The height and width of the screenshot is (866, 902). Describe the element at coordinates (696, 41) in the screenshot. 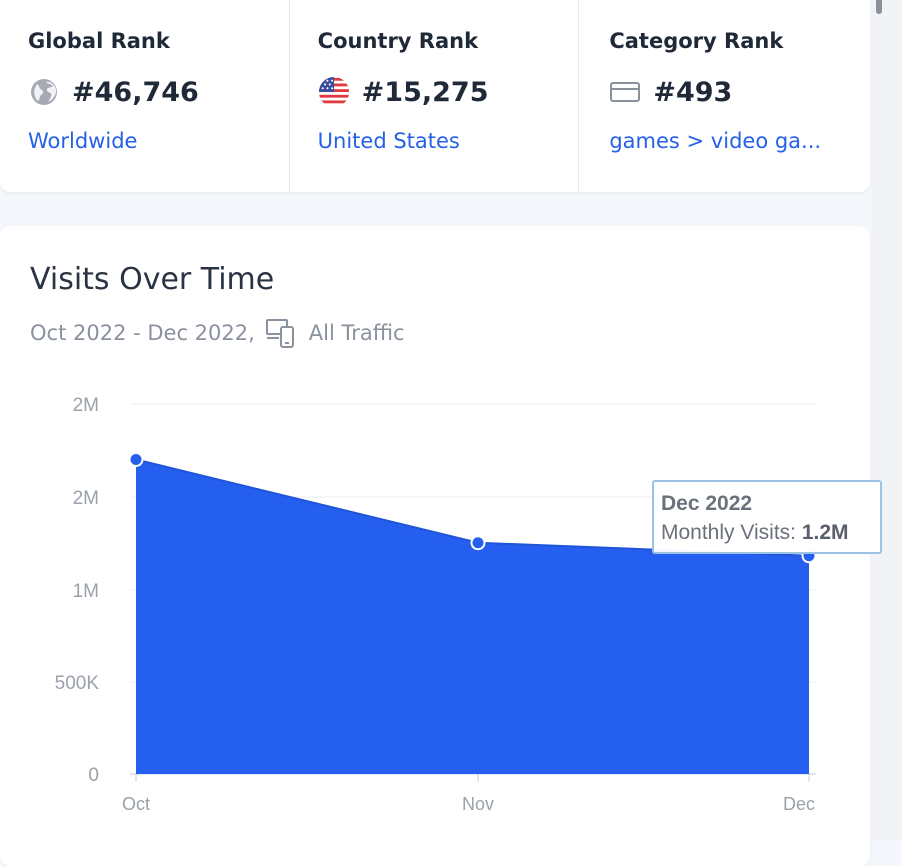

I see `category-rank-title: Category Rank` at that location.